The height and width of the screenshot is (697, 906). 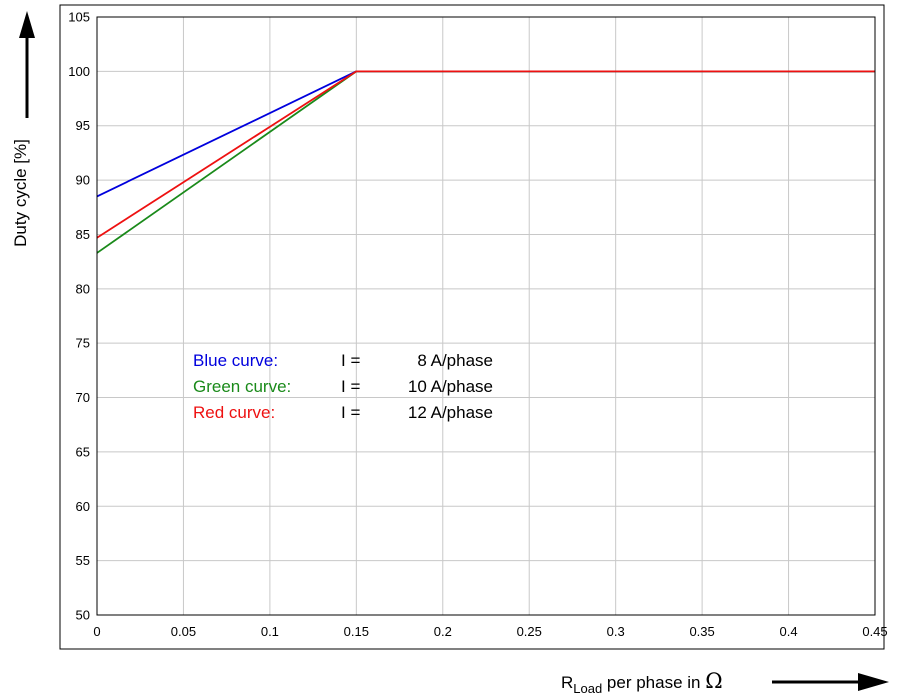 I want to click on y-tick-label: 50, so click(x=83, y=615).